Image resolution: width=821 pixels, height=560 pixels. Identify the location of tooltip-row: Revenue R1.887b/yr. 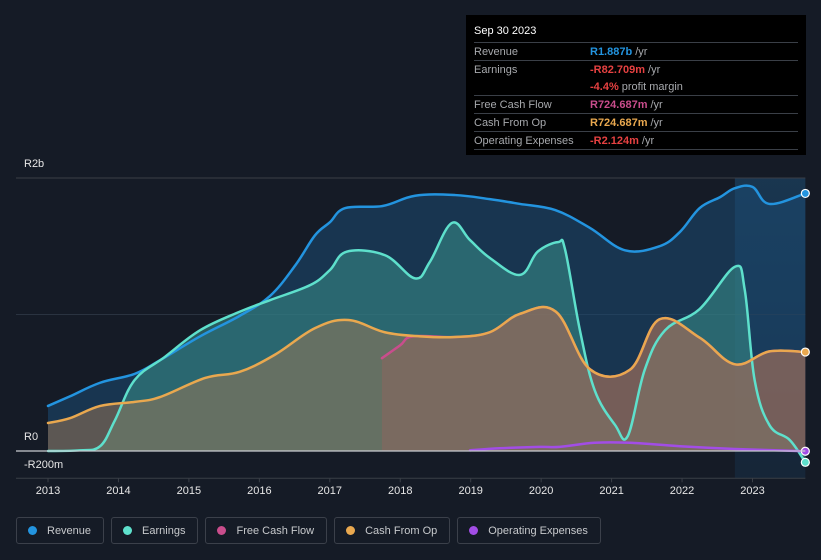
(636, 52).